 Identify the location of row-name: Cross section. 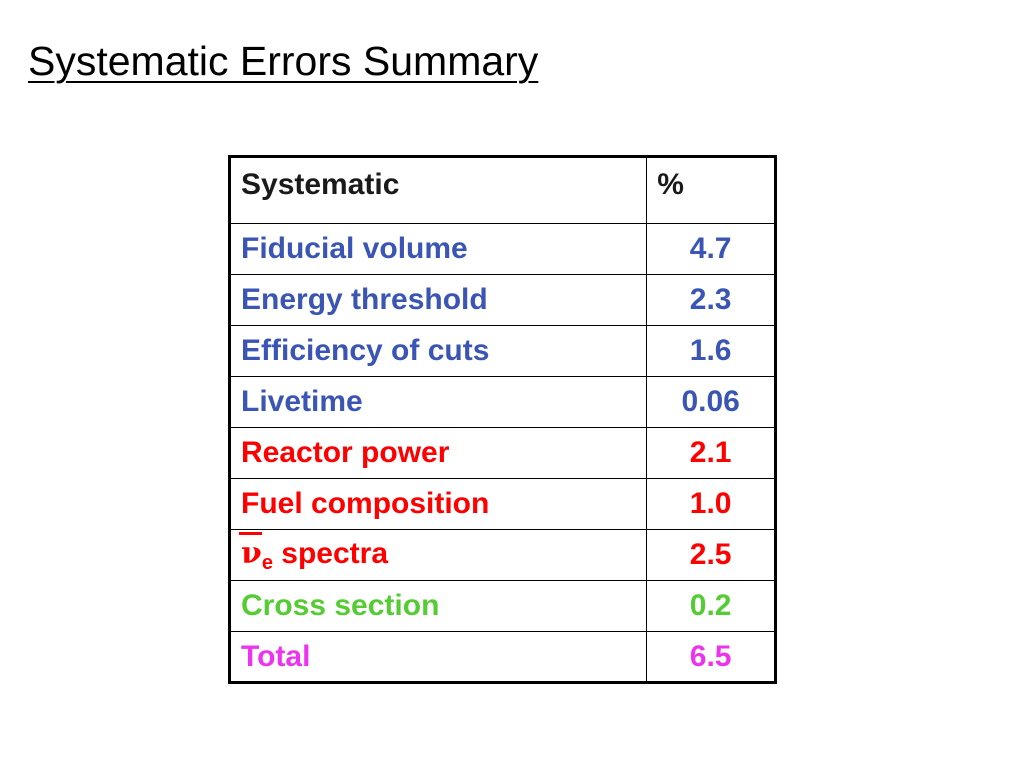
(438, 606).